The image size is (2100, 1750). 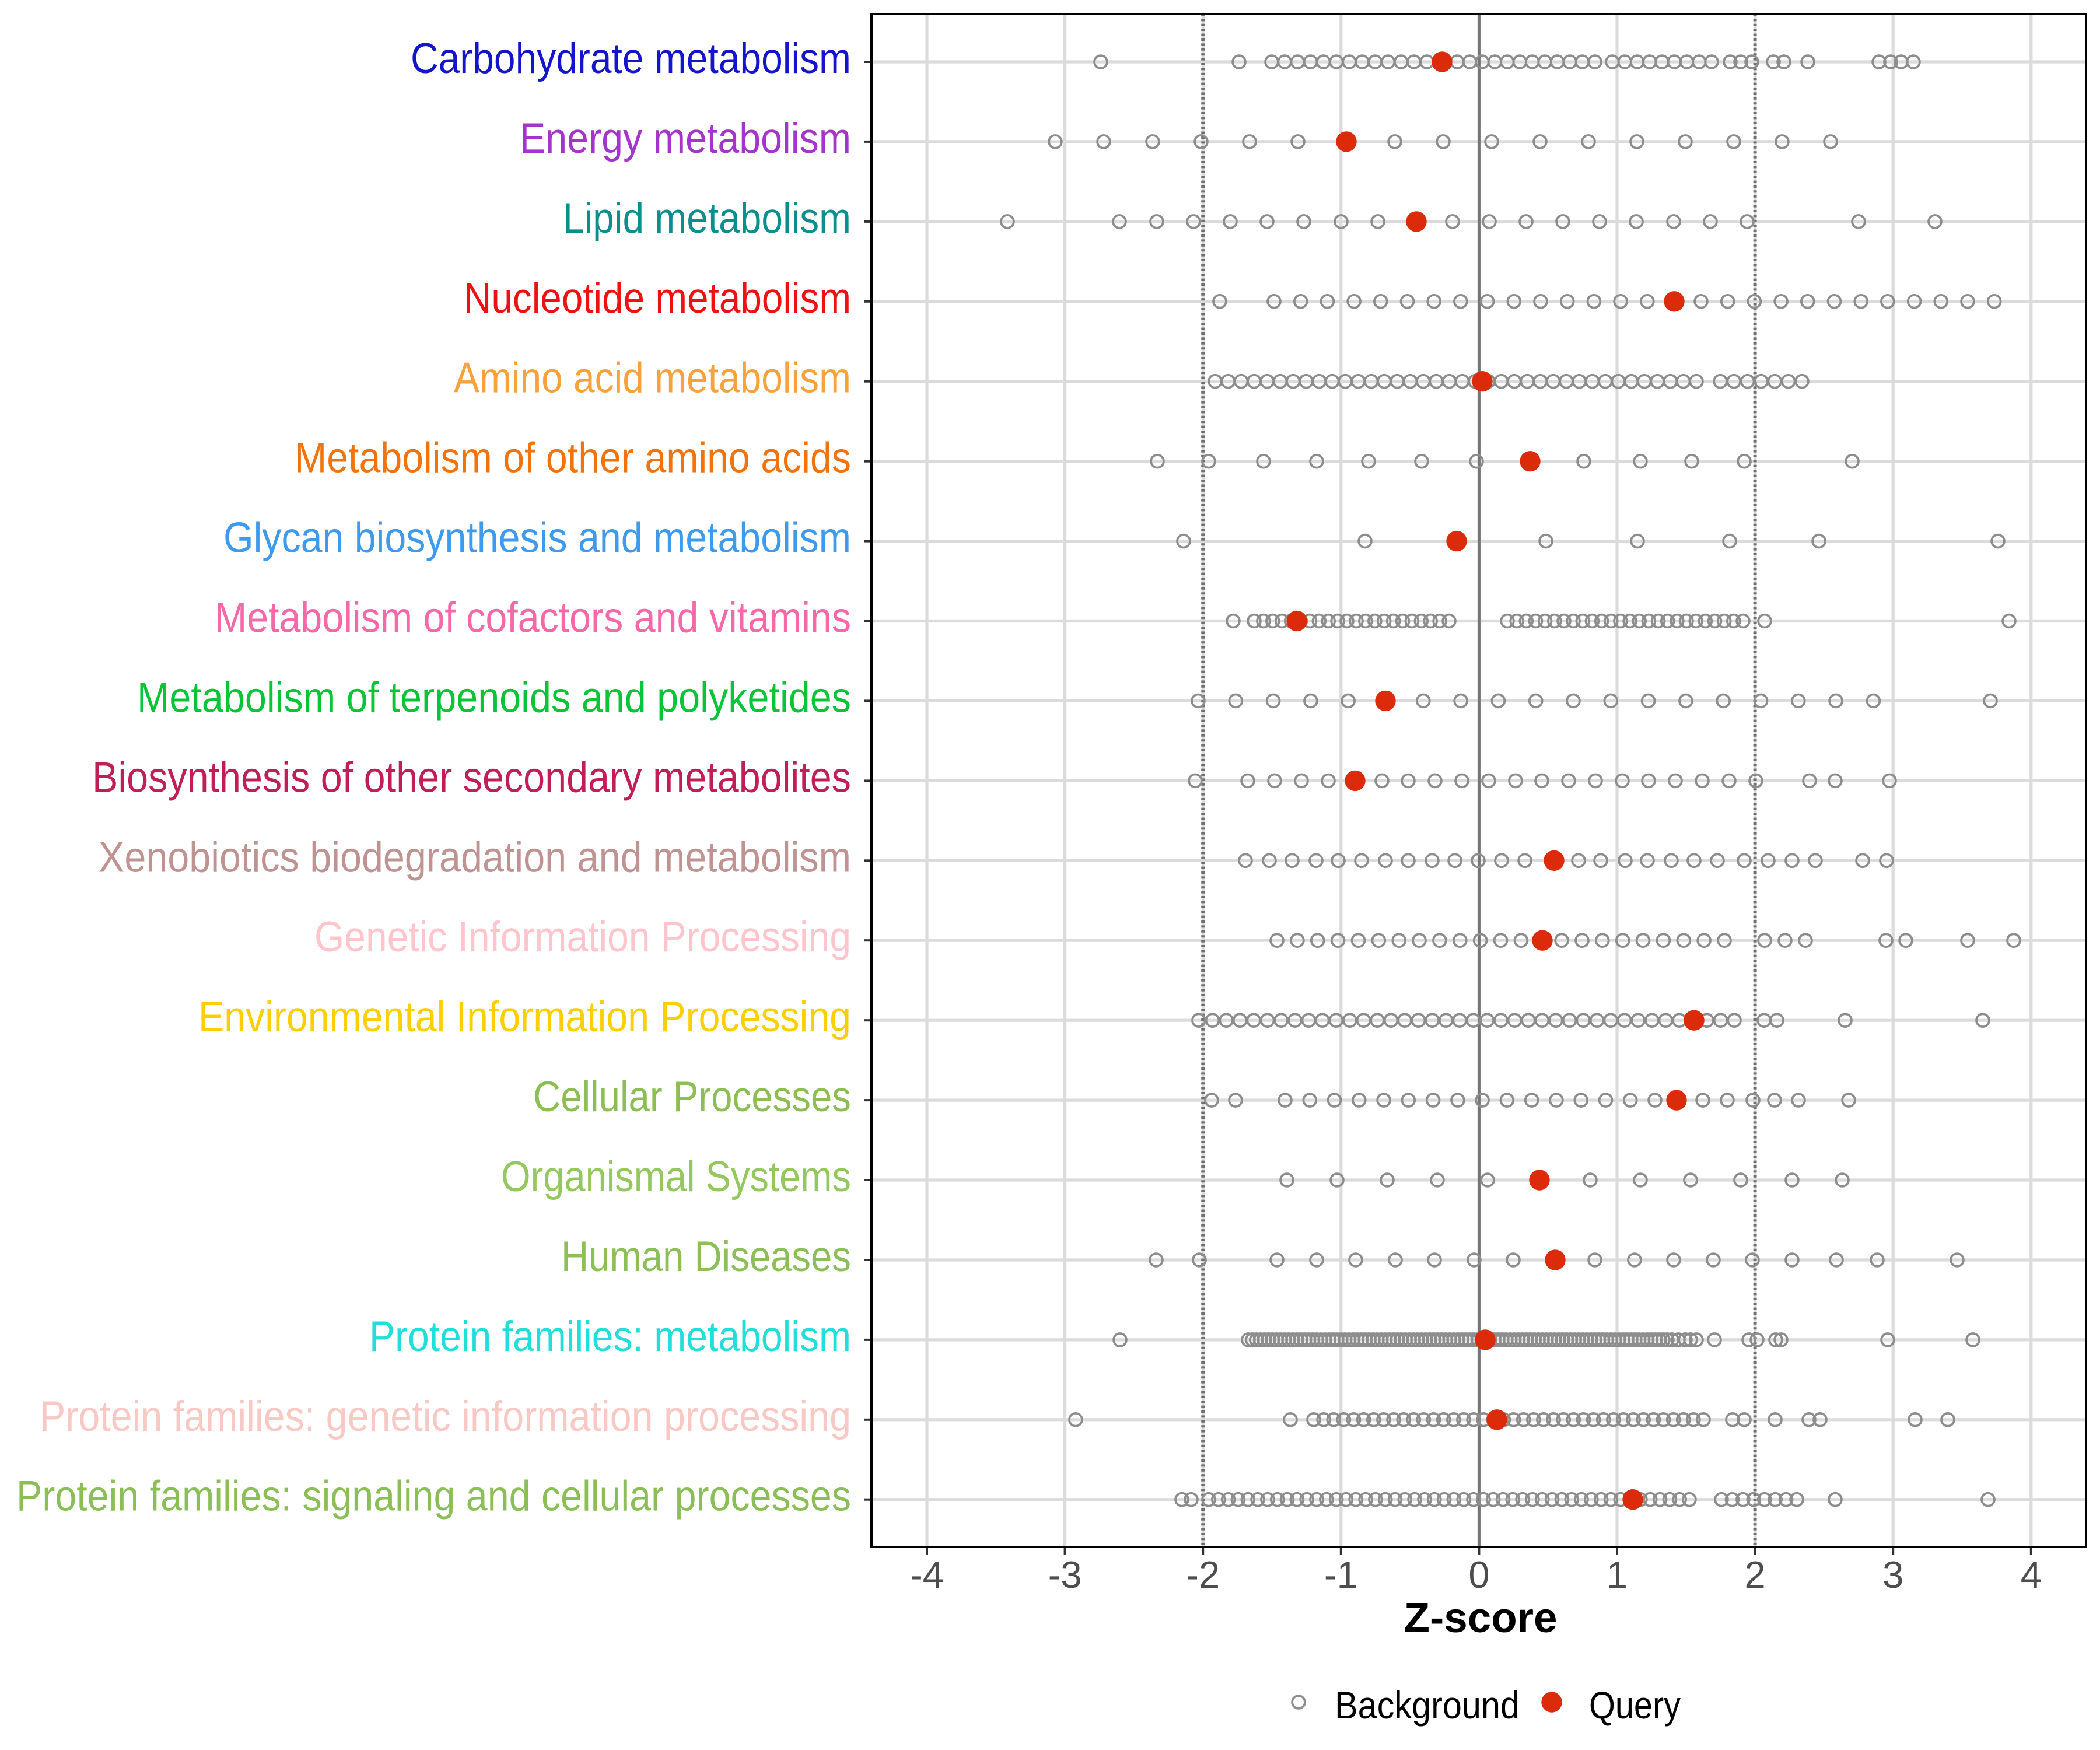 What do you see at coordinates (1481, 1618) in the screenshot?
I see `svg-text: Z-score` at bounding box center [1481, 1618].